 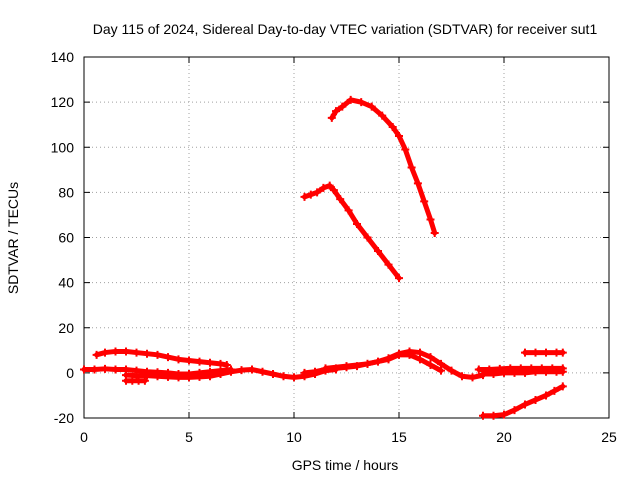 I want to click on y-tick-label: 80, so click(x=66, y=192).